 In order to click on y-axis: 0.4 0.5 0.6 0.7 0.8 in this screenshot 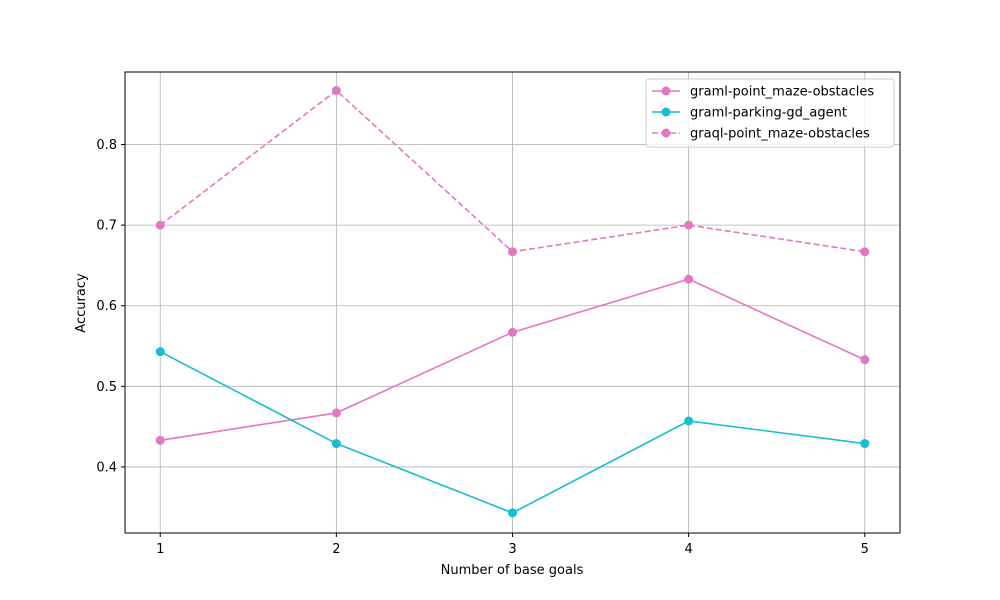, I will do `click(110, 306)`.